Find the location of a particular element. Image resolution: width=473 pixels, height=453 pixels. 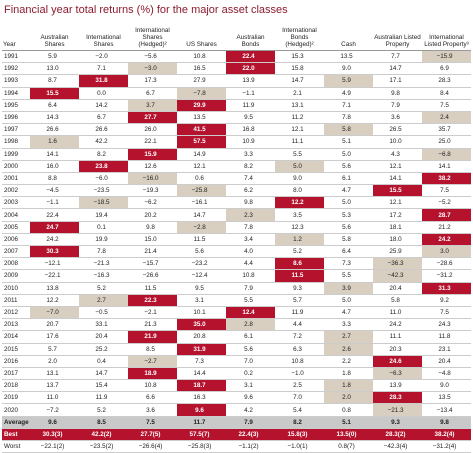

value-cell: 4.0 is located at coordinates (250, 252).